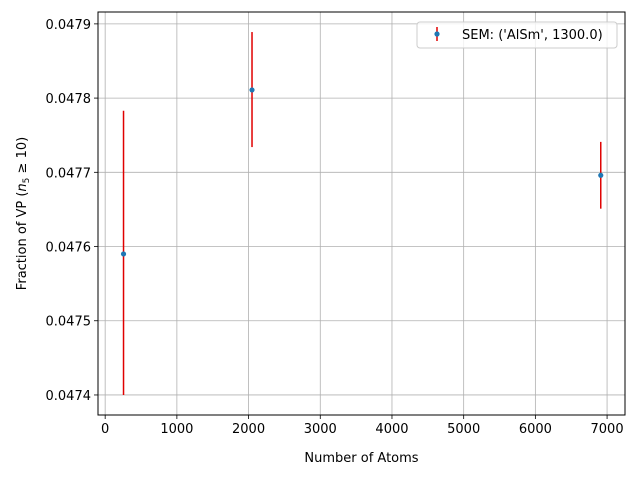  I want to click on y-axis-label-suffix: ≥ 10), so click(22, 157).